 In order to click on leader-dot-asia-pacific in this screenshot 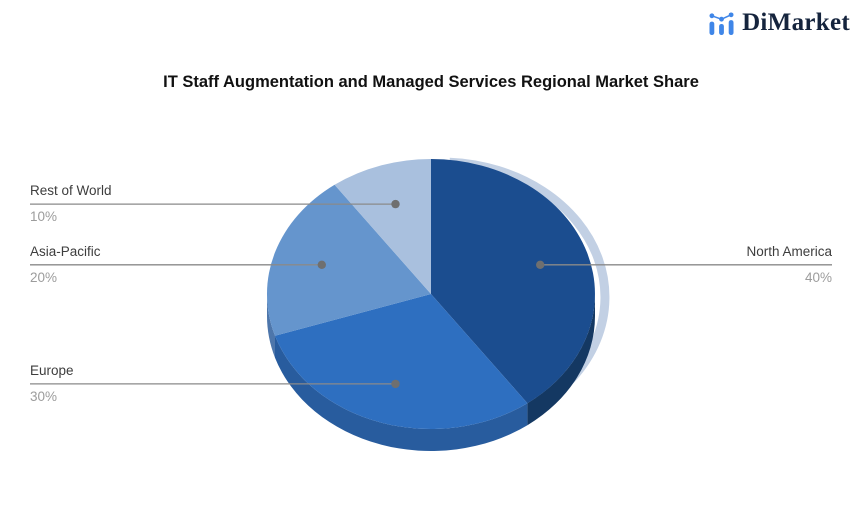, I will do `click(321, 264)`.